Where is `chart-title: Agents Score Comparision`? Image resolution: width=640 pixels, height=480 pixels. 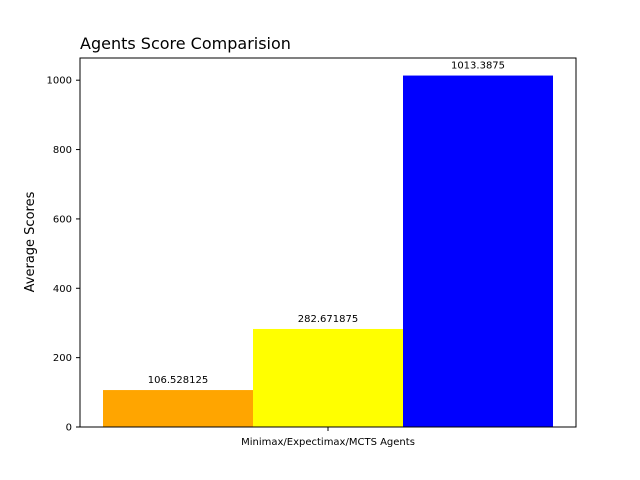 chart-title: Agents Score Comparision is located at coordinates (185, 43).